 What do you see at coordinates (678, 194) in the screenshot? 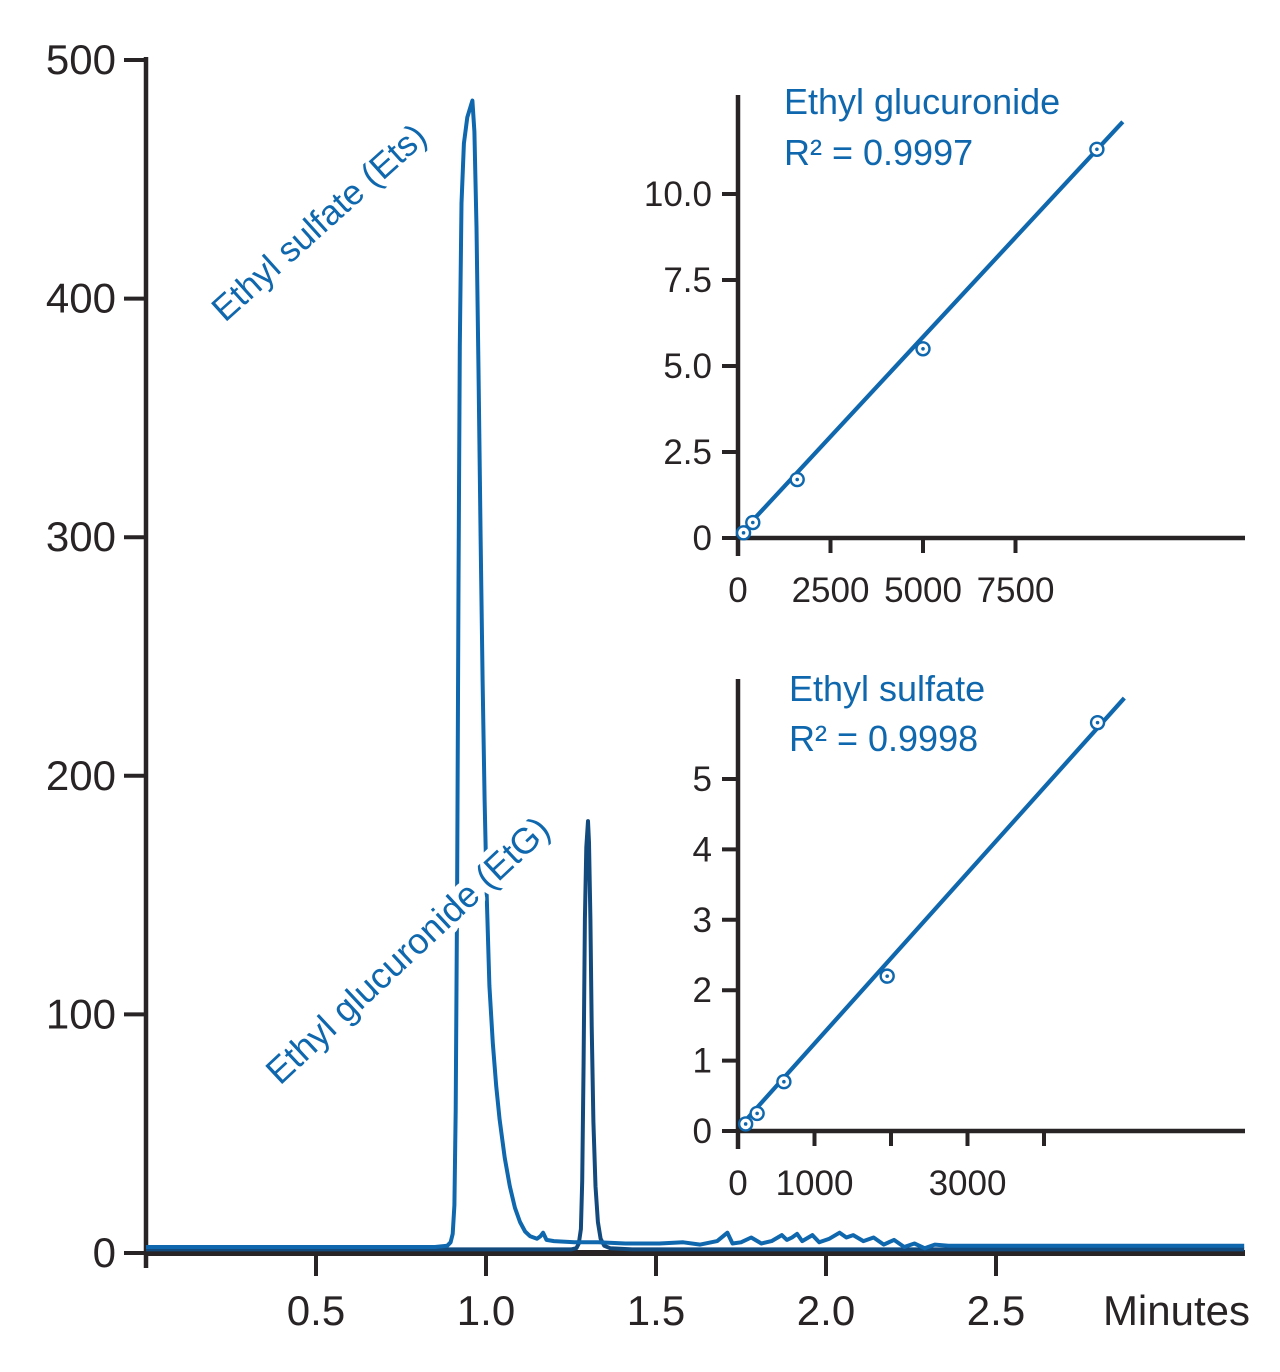
I see `inset-y-tick-label: 10.0` at bounding box center [678, 194].